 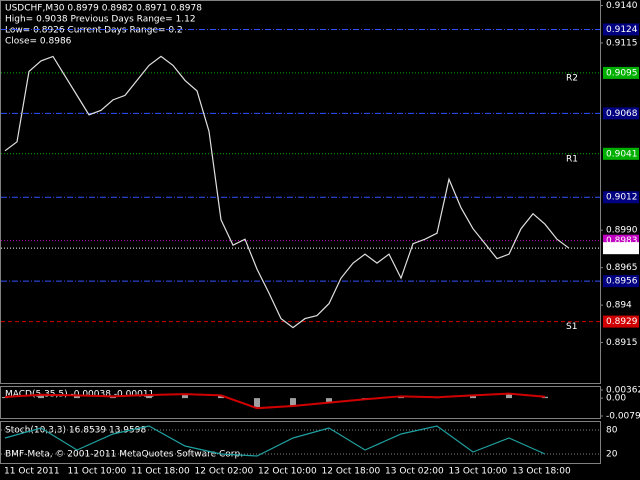 I want to click on time-label: 12 Oct 10:00, so click(x=287, y=472).